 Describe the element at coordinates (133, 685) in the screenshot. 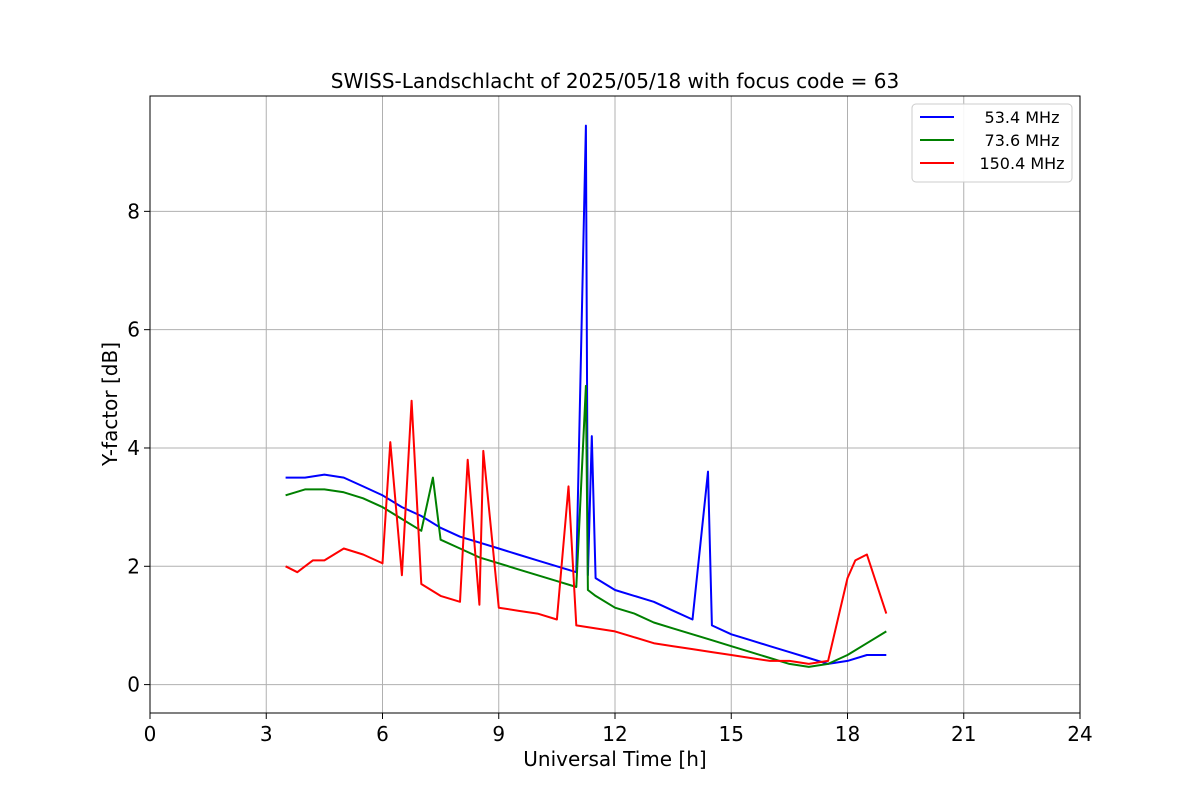

I see `y-tick-label: 0` at that location.